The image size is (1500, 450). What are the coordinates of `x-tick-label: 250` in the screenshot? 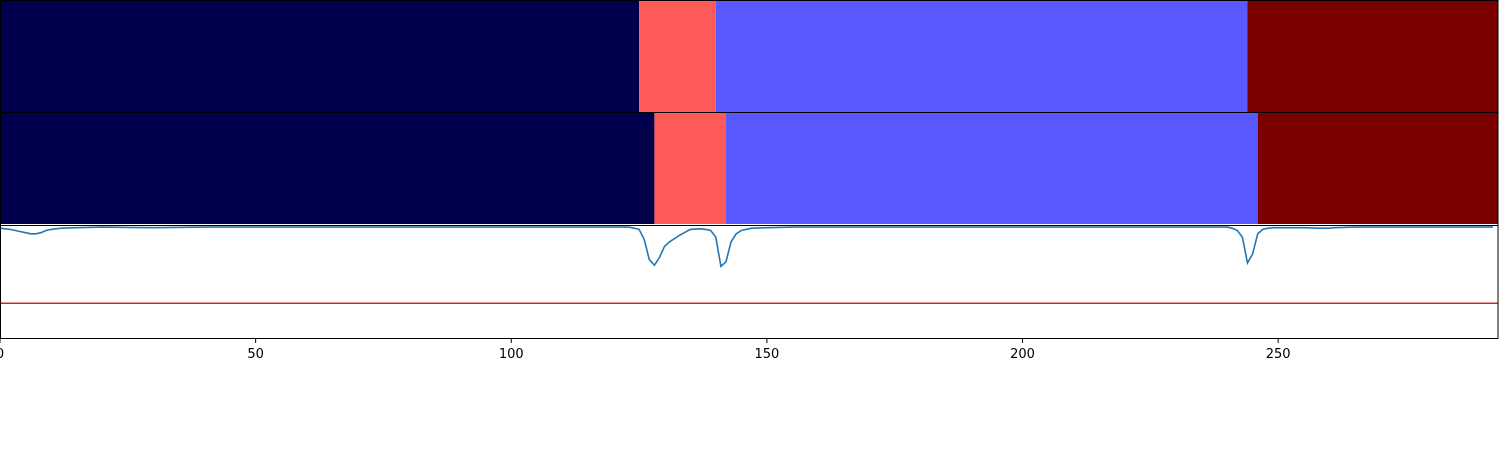 It's located at (1278, 354).